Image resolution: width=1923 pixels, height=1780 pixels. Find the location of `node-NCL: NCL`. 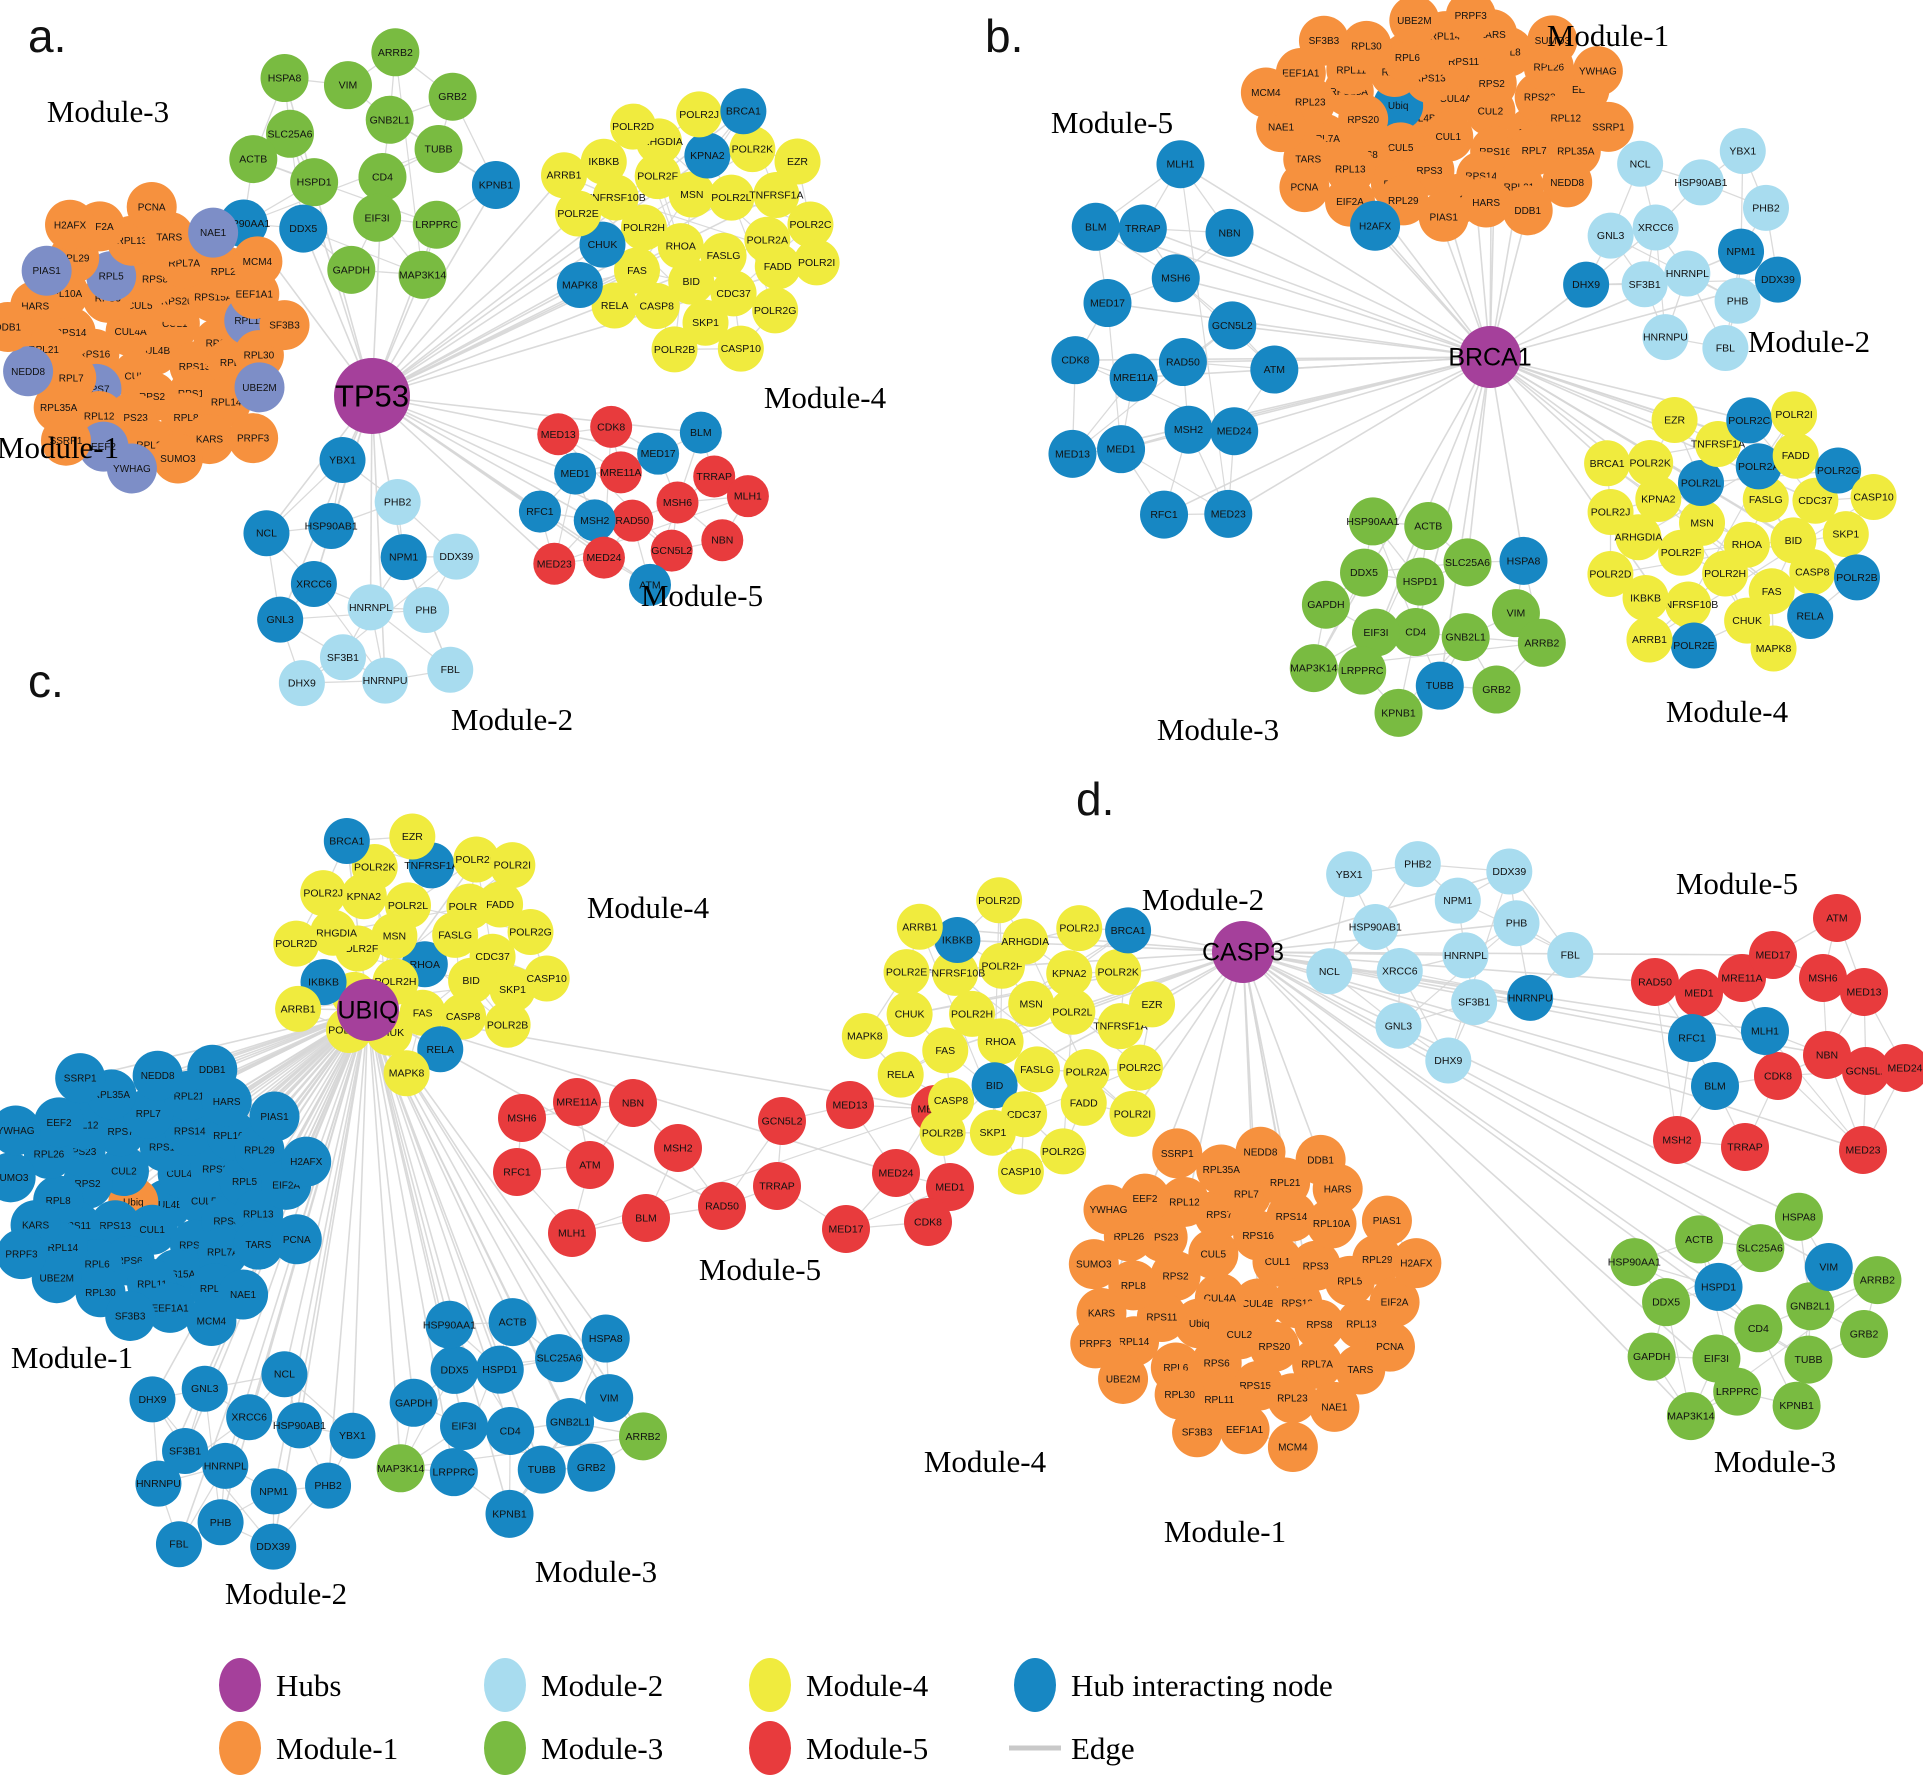

node-NCL: NCL is located at coordinates (1329, 971).